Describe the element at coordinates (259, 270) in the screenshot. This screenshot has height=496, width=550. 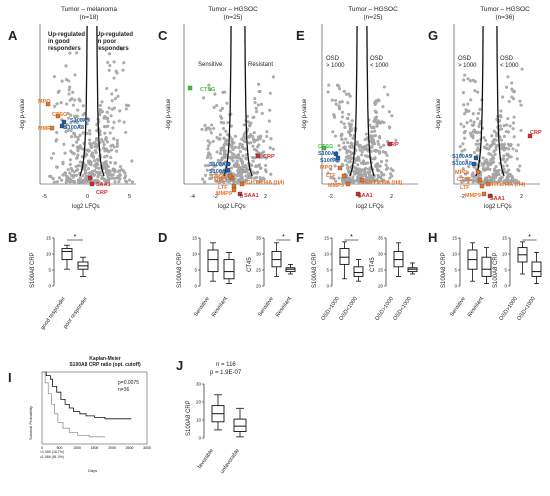
I see `y-tick-label: 25` at that location.